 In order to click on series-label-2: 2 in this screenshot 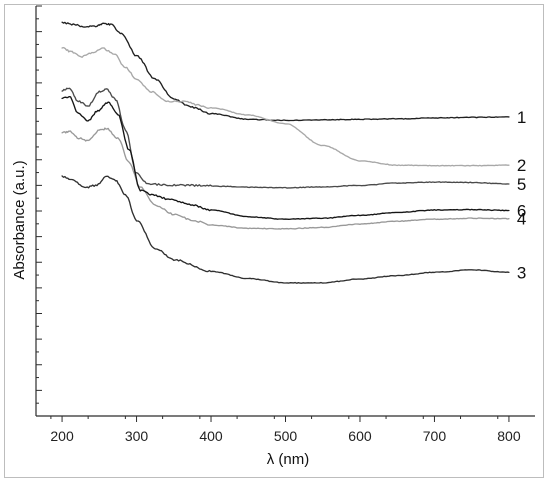, I will do `click(521, 165)`.